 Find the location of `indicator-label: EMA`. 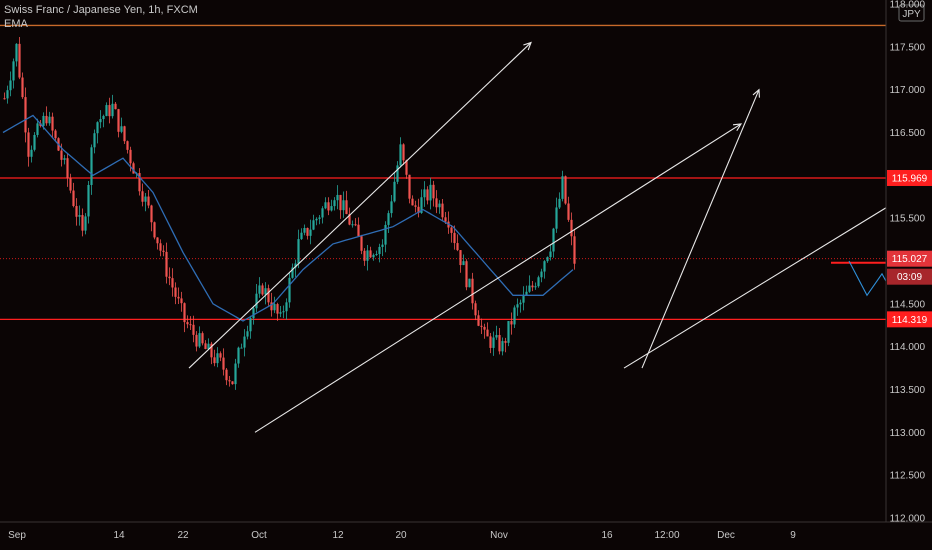

indicator-label: EMA is located at coordinates (16, 24).